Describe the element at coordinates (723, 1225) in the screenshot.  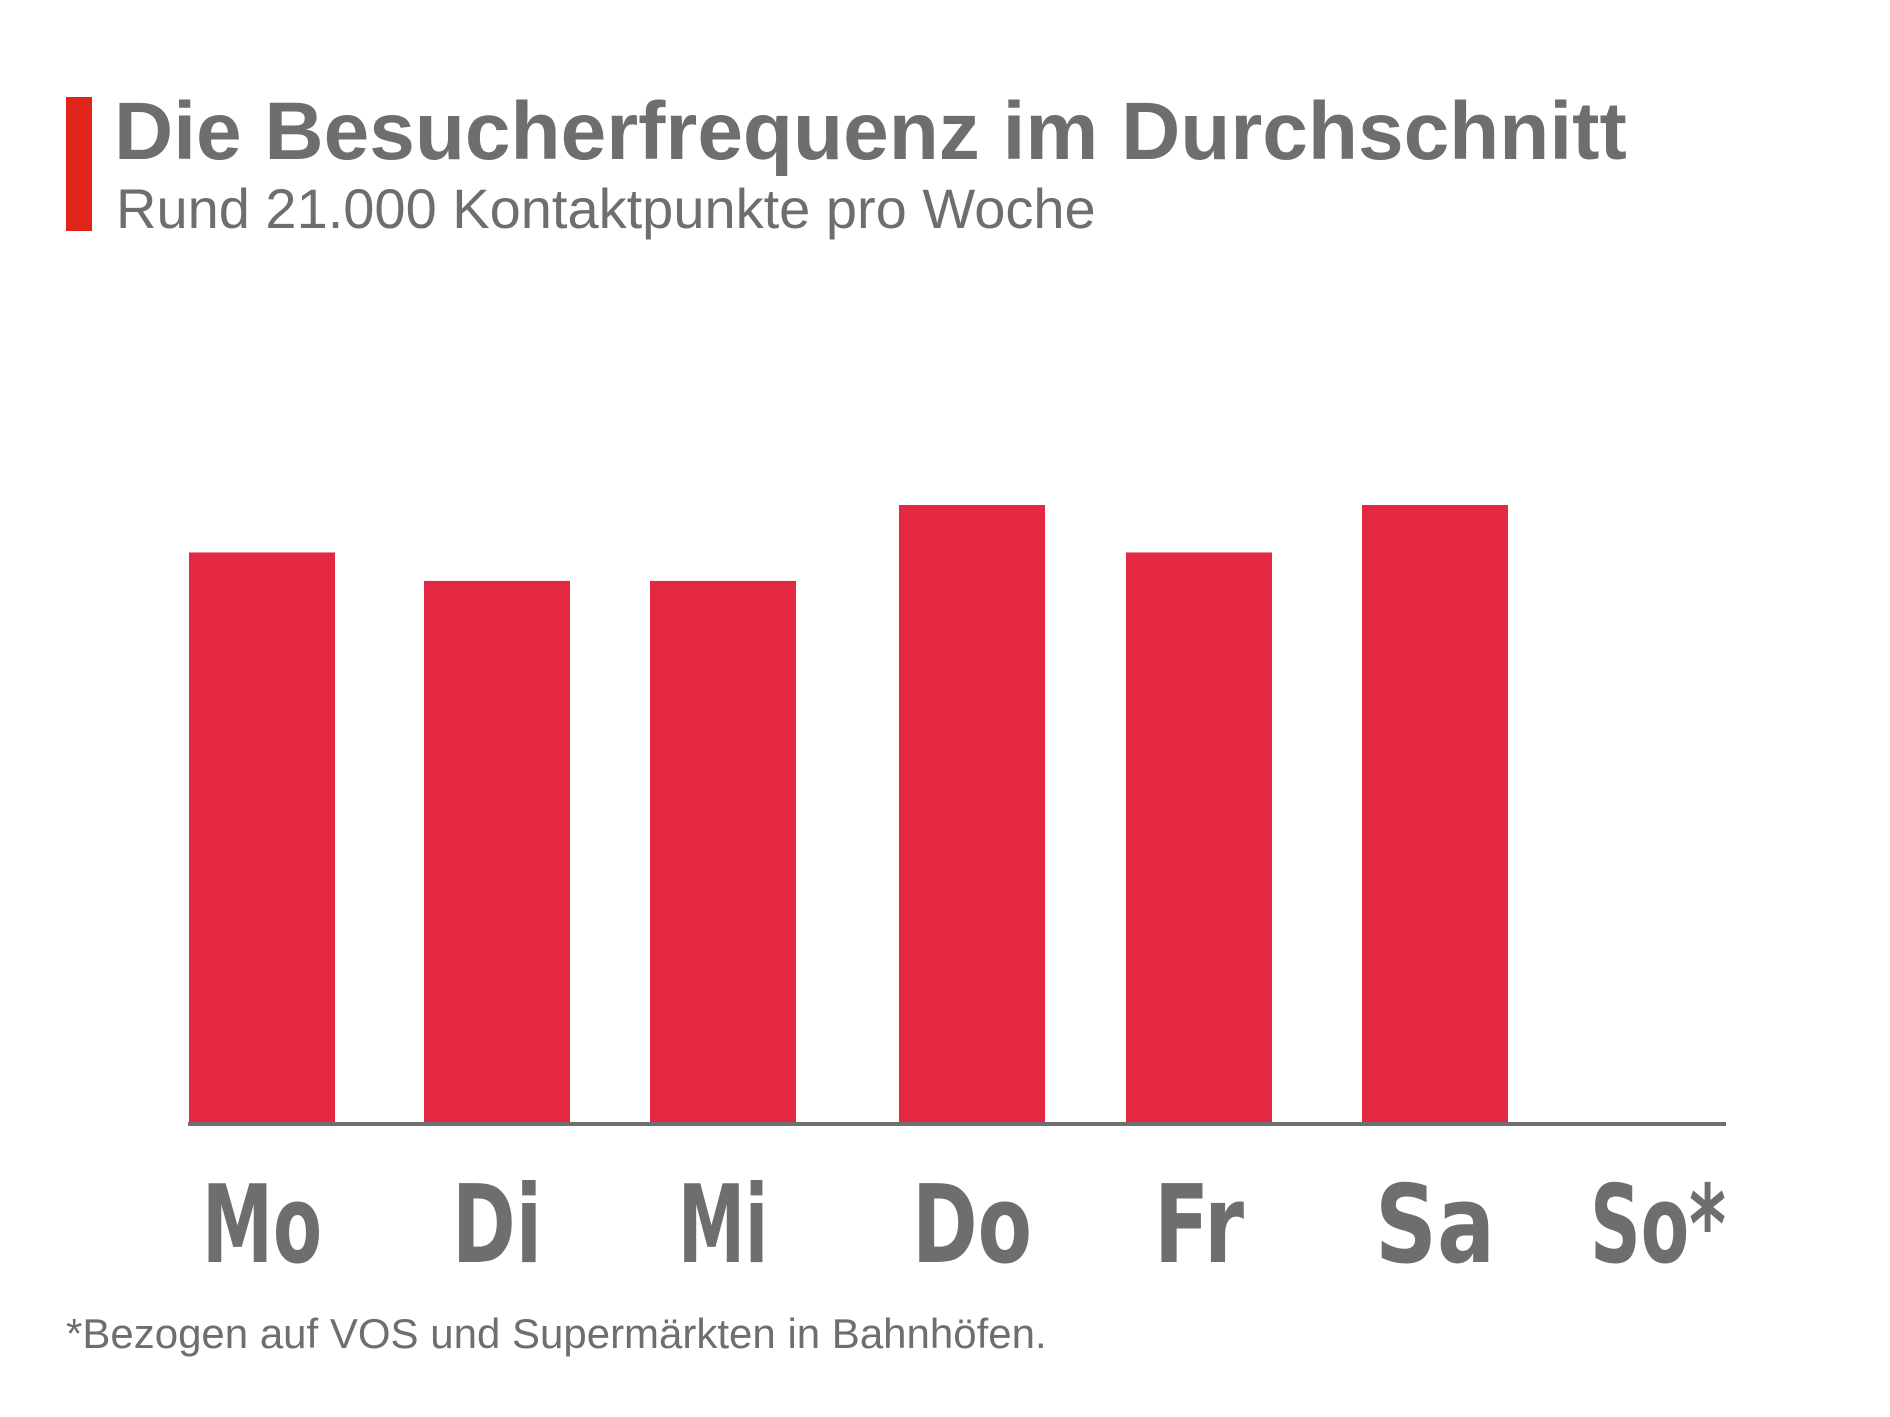
I see `tick-label-mi: Mi` at that location.